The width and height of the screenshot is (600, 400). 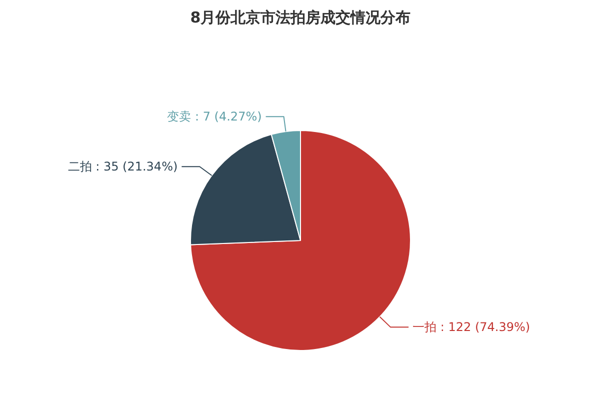 What do you see at coordinates (300, 17) in the screenshot?
I see `chart-title: 8月份北京市法拍房成交情况分布` at bounding box center [300, 17].